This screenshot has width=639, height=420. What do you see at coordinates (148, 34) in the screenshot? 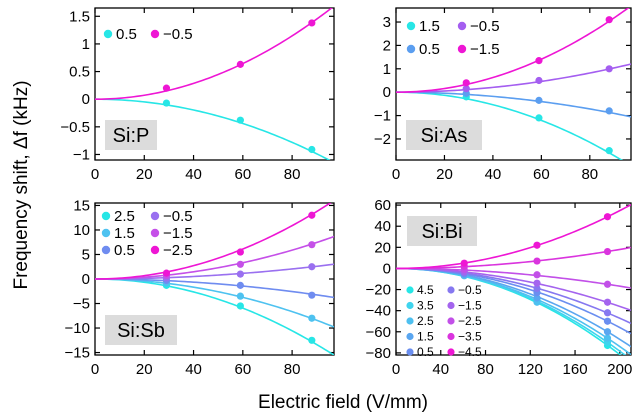
I see `legend: 0.5 −0.5` at bounding box center [148, 34].